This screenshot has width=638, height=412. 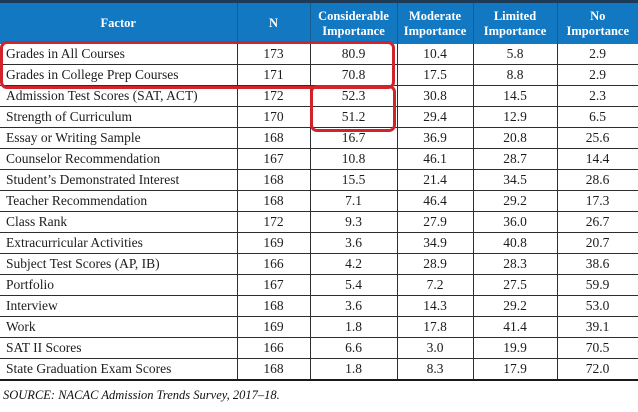 I want to click on column-header-considerable: Considerable Importance, so click(x=353, y=22).